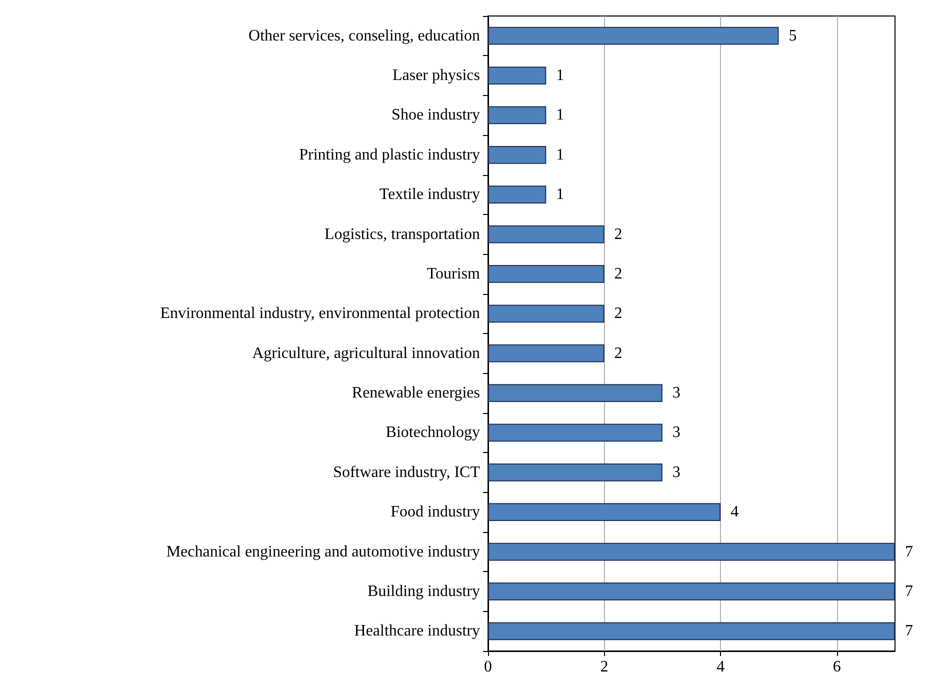  I want to click on data-label: 5, so click(792, 35).